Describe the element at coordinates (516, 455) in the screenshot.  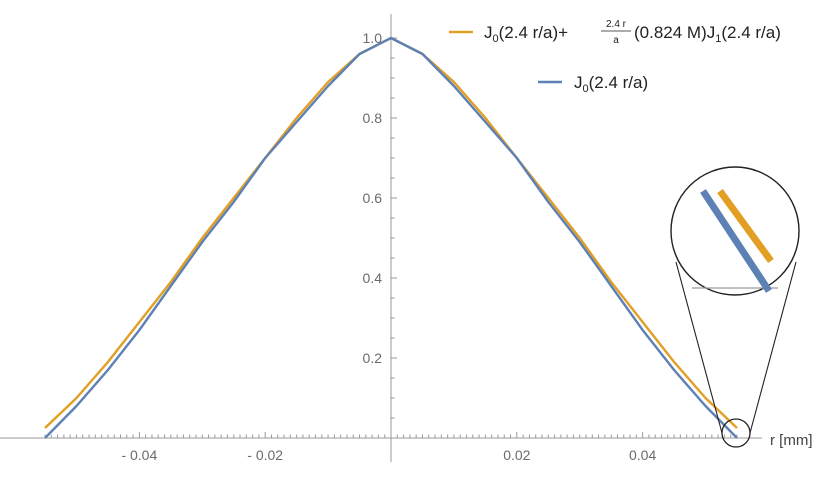
I see `x-tick-label: 0.02` at that location.